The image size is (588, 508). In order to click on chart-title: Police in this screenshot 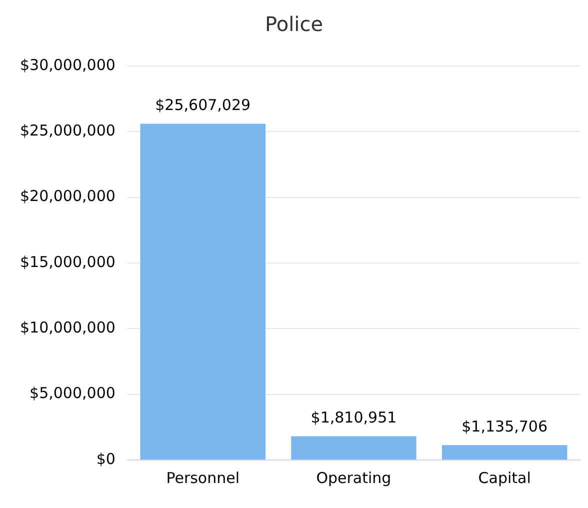, I will do `click(294, 24)`.